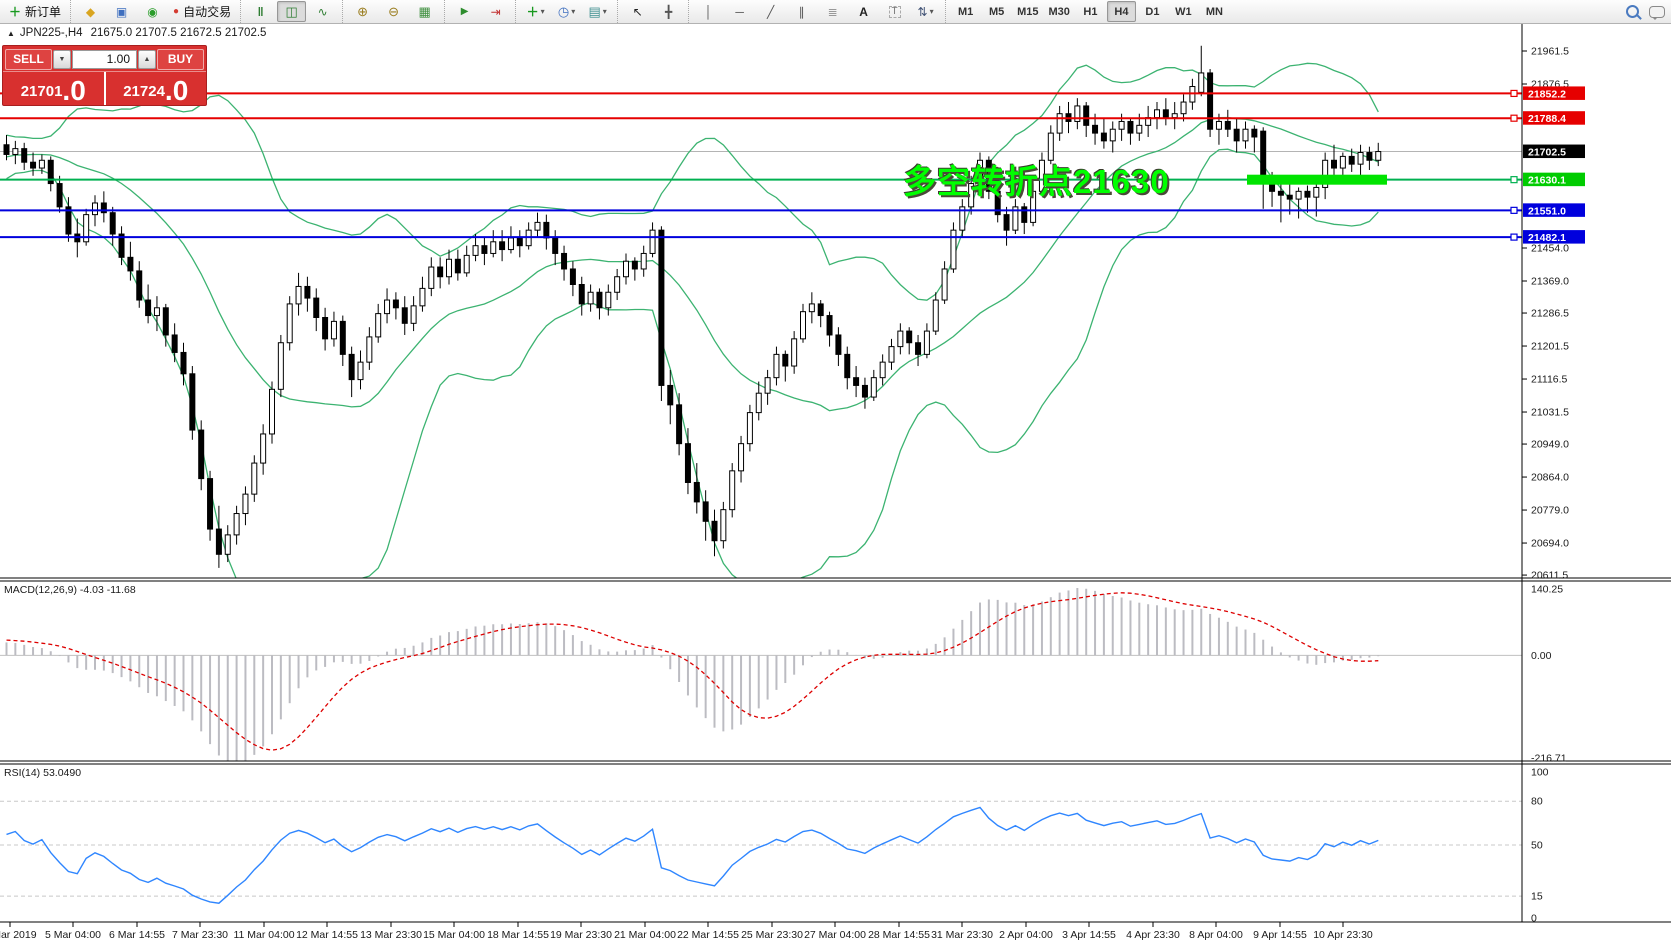  Describe the element at coordinates (1550, 52) in the screenshot. I see `price-tick-label: 21961.5` at that location.